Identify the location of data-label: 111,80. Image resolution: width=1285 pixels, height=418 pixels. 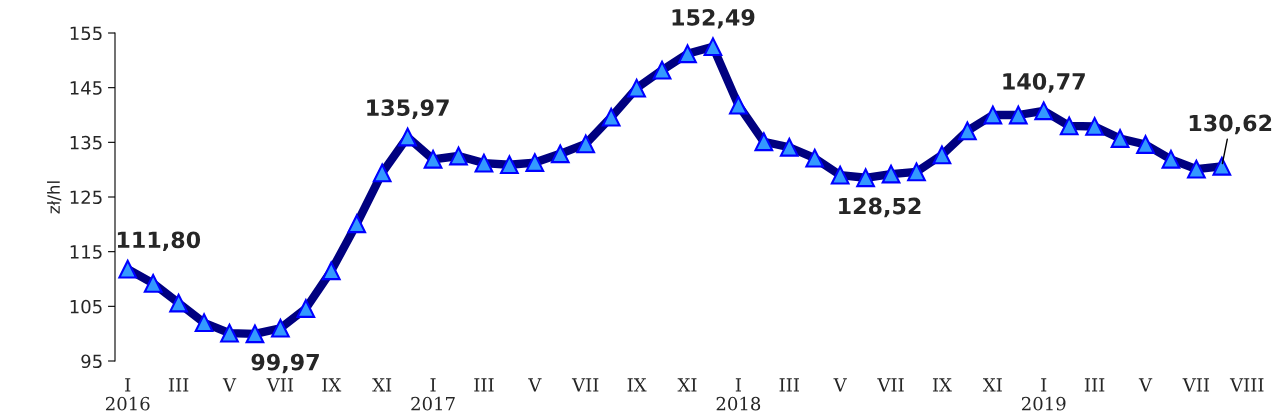
(159, 241).